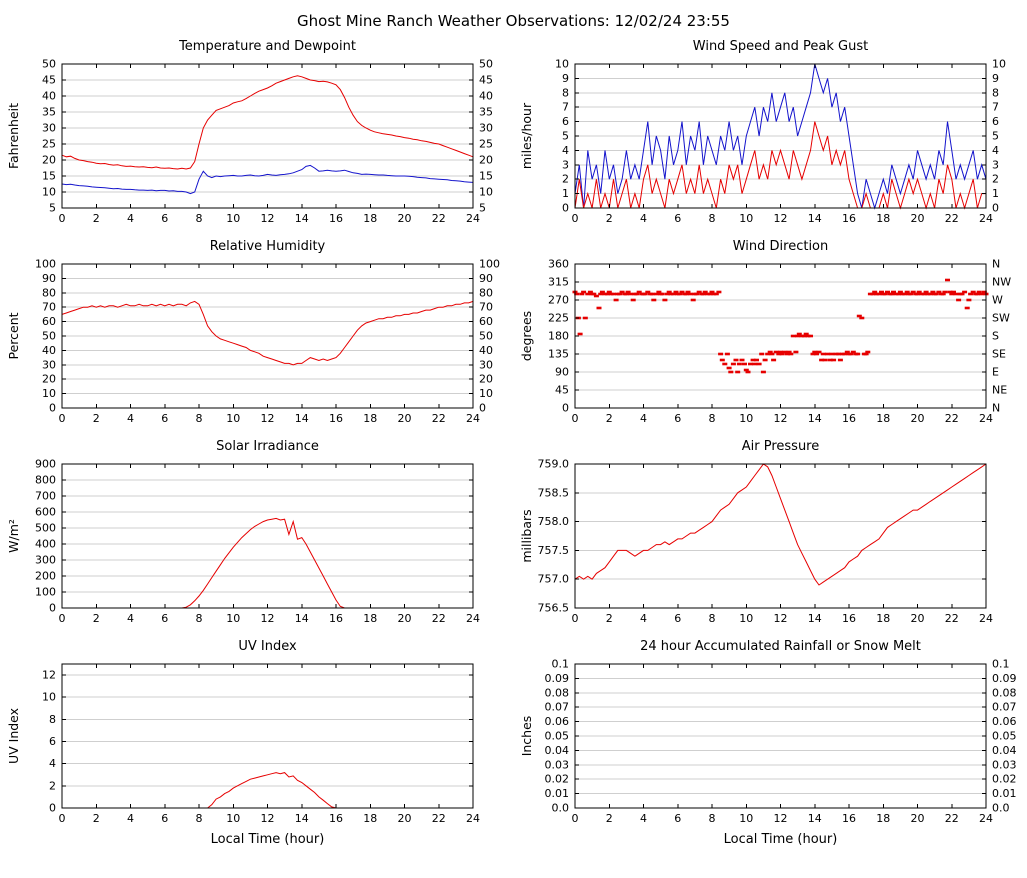  What do you see at coordinates (1004, 793) in the screenshot?
I see `svg-text: 0.01` at bounding box center [1004, 793].